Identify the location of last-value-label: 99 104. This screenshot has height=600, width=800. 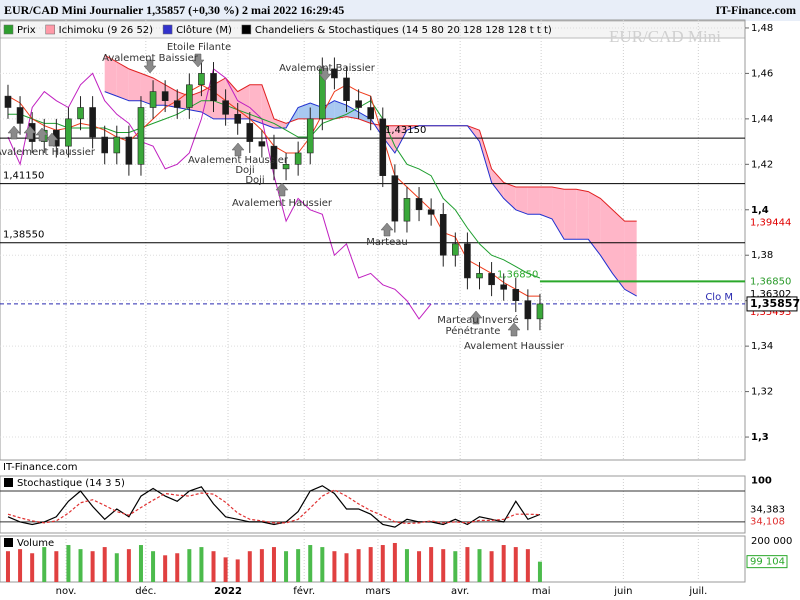
(767, 562).